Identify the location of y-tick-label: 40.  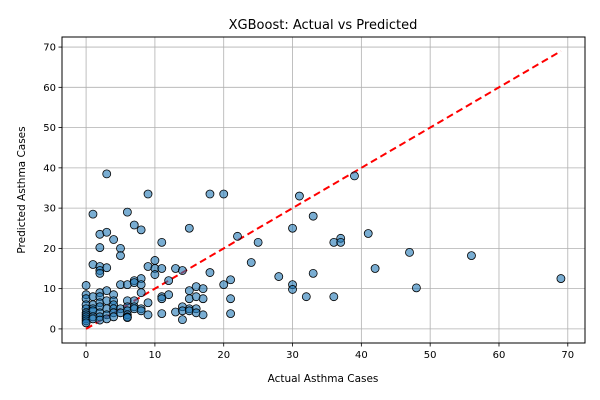
(49, 168).